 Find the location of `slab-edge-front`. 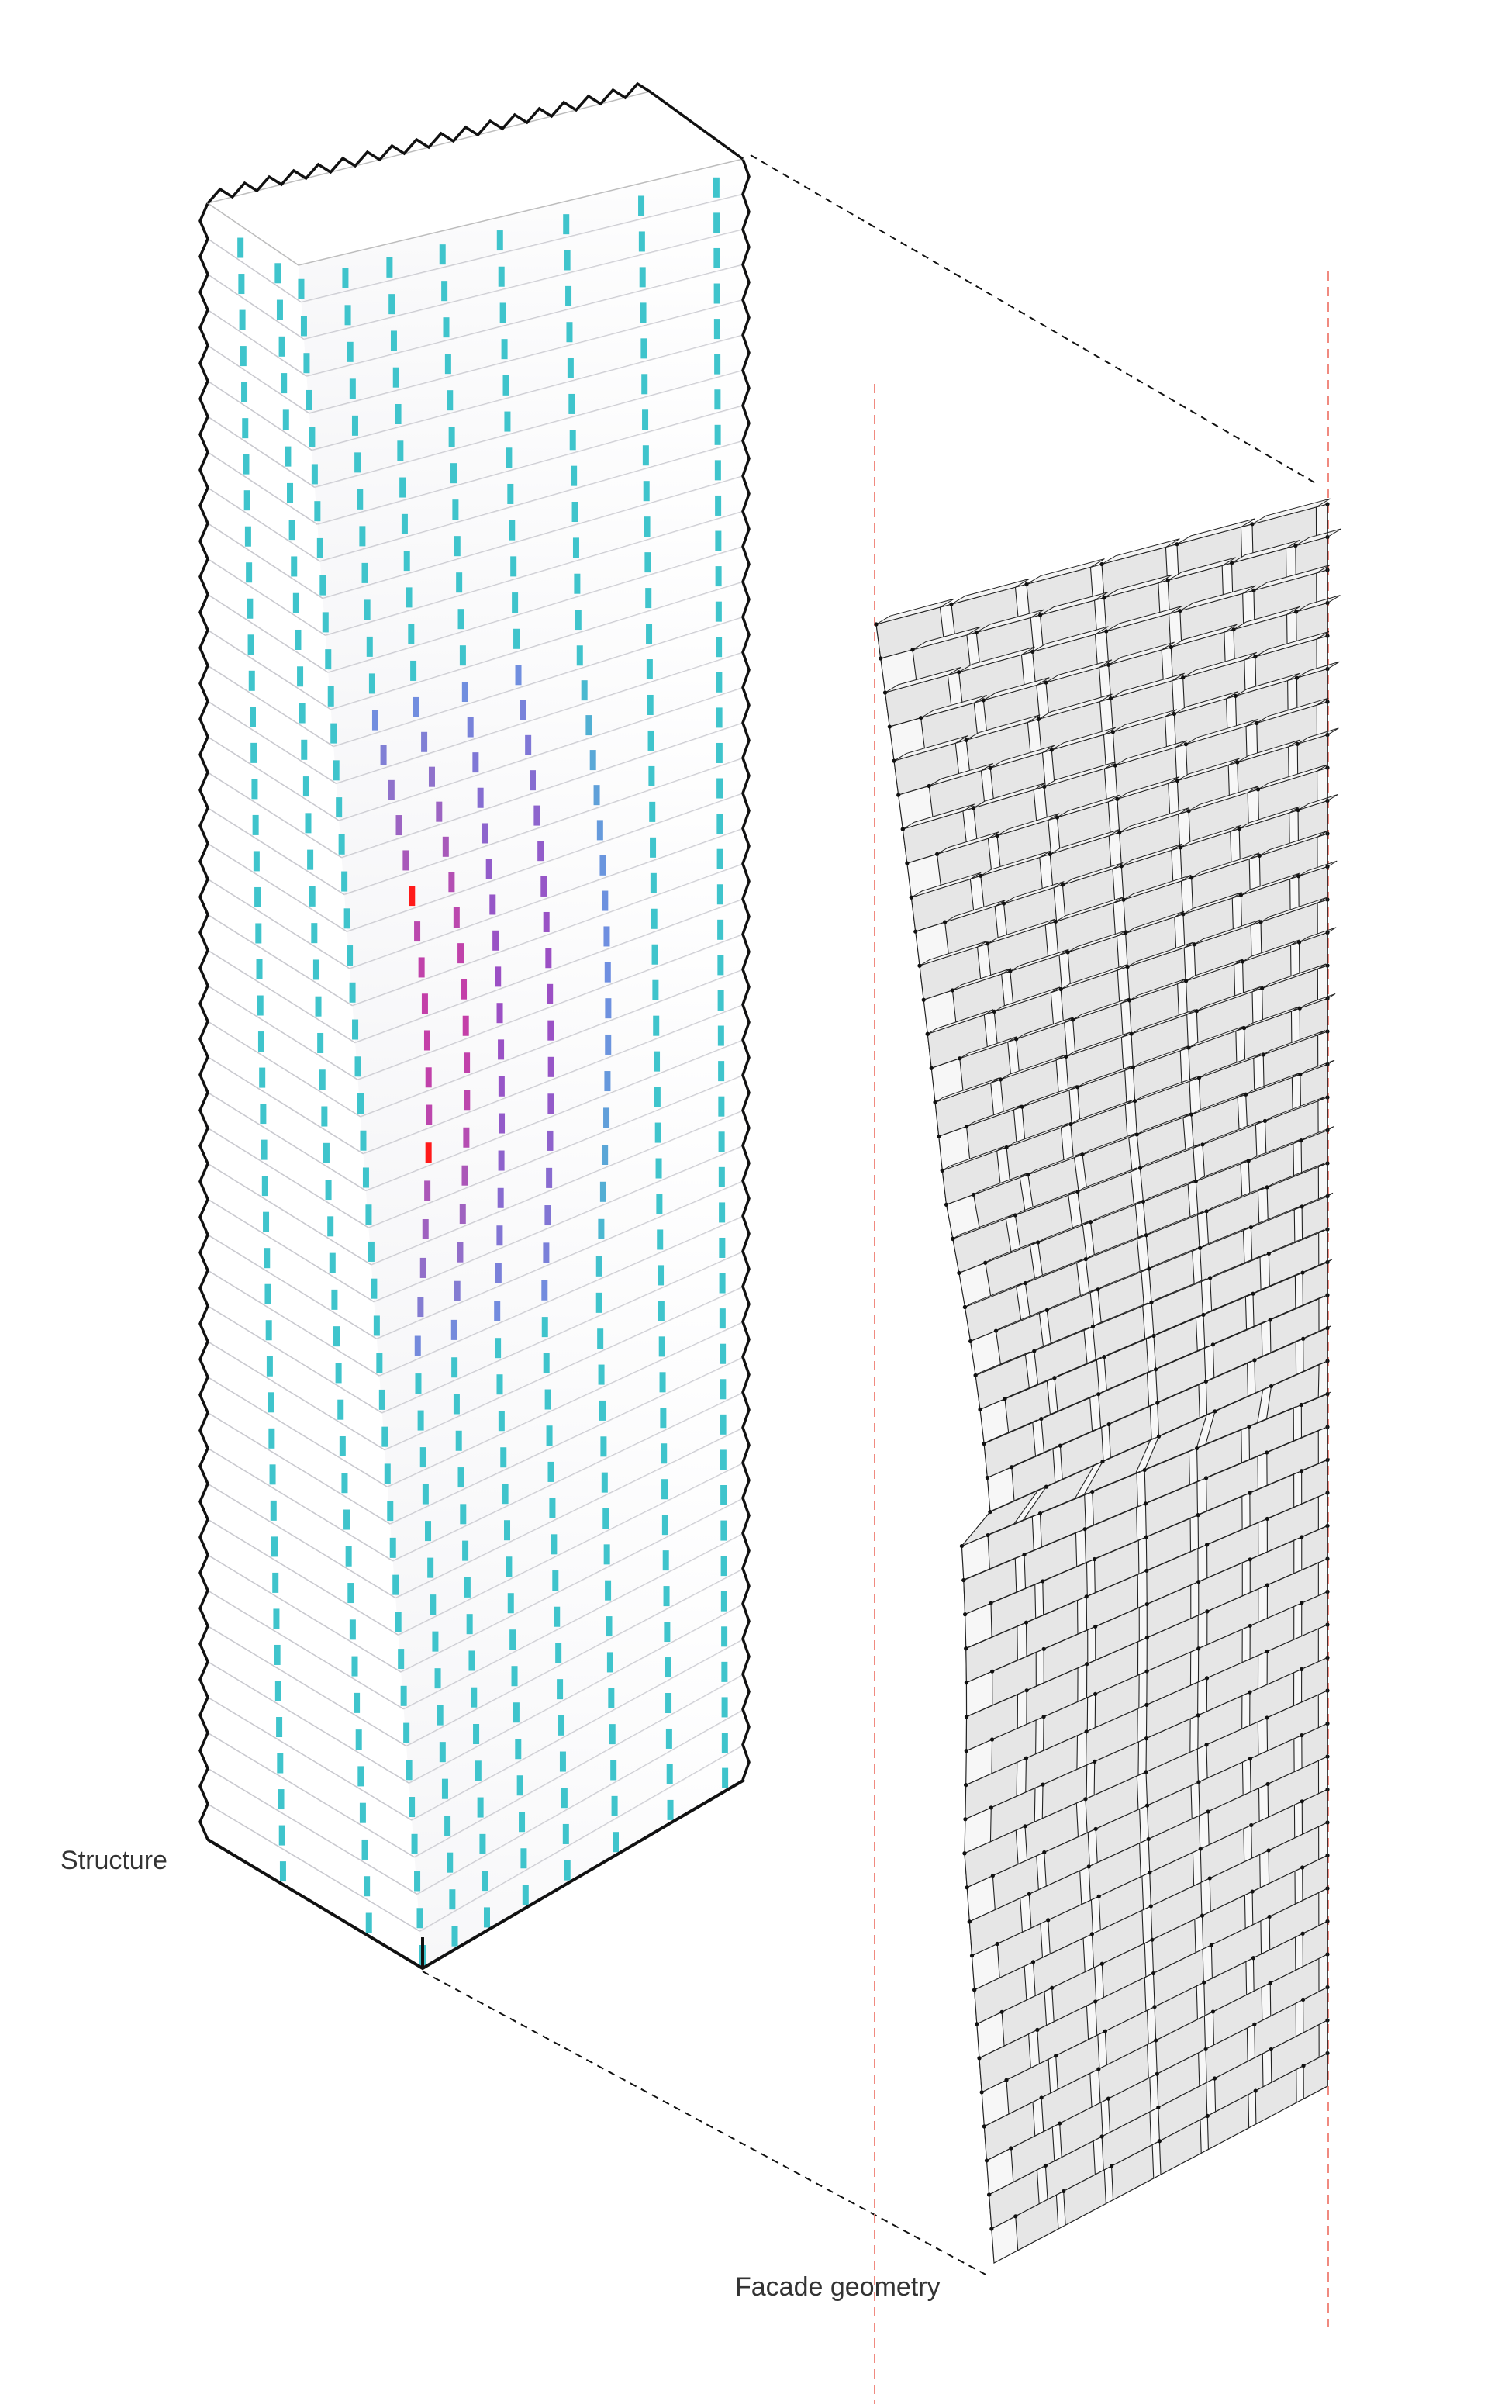

slab-edge-front is located at coordinates (541, 753).